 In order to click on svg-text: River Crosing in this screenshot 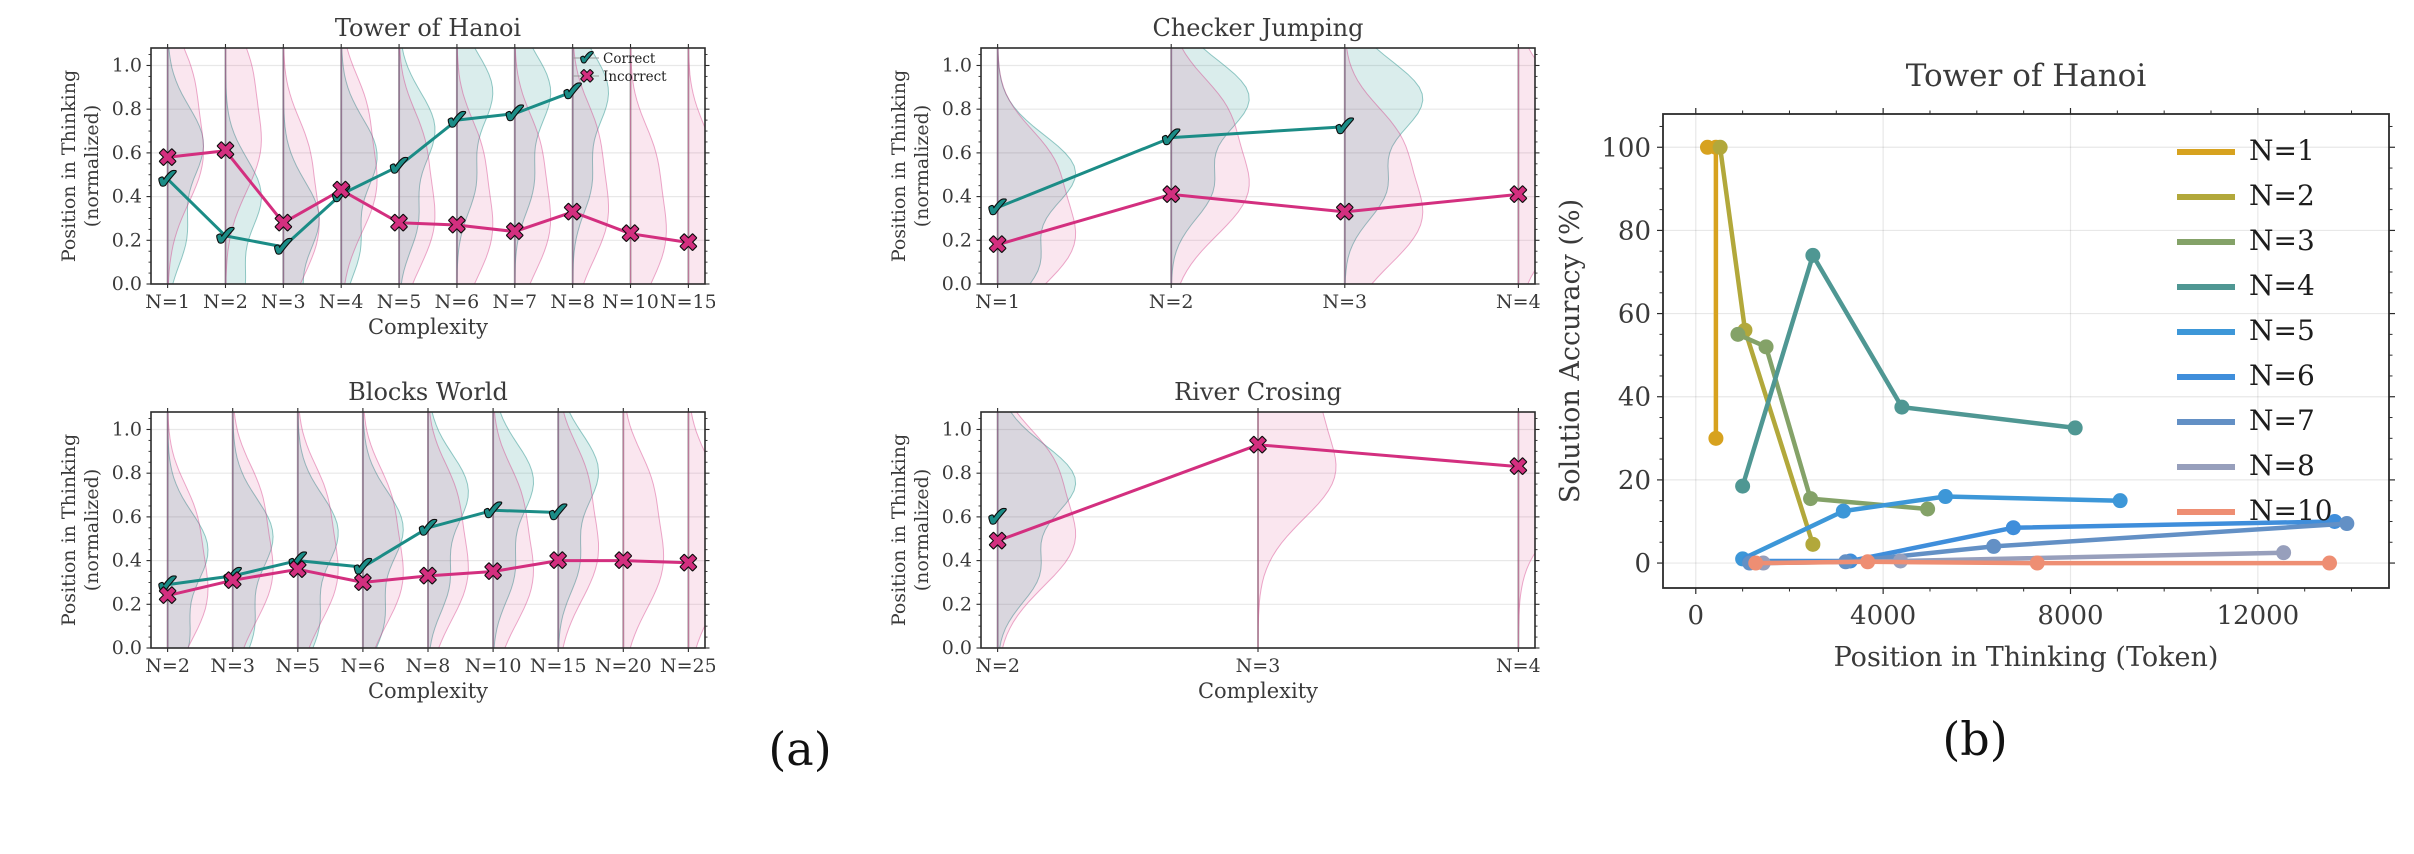, I will do `click(1258, 392)`.